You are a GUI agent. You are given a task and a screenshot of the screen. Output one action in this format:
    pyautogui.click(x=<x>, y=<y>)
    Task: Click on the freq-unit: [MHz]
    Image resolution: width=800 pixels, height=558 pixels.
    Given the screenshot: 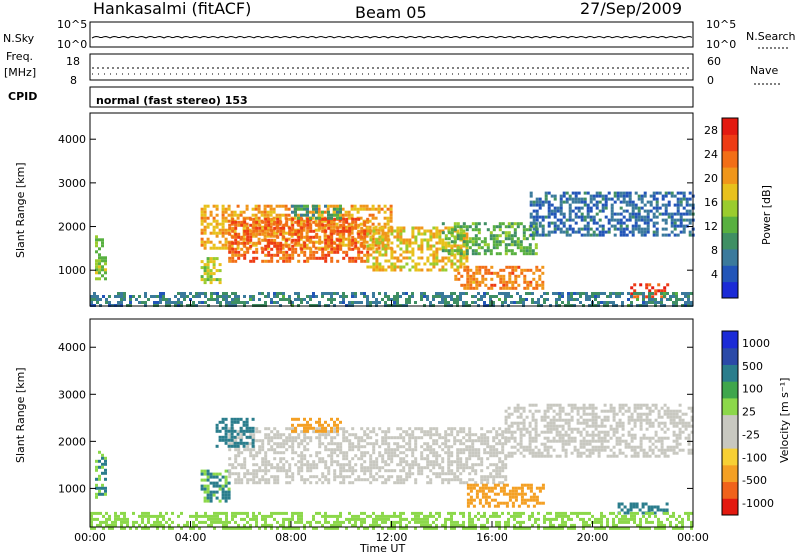 What is the action you would take?
    pyautogui.click(x=20, y=72)
    